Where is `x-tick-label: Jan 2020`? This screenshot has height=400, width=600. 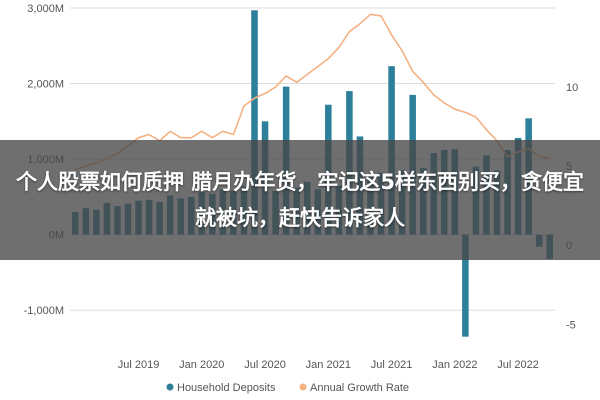 x-tick-label: Jan 2020 is located at coordinates (201, 365).